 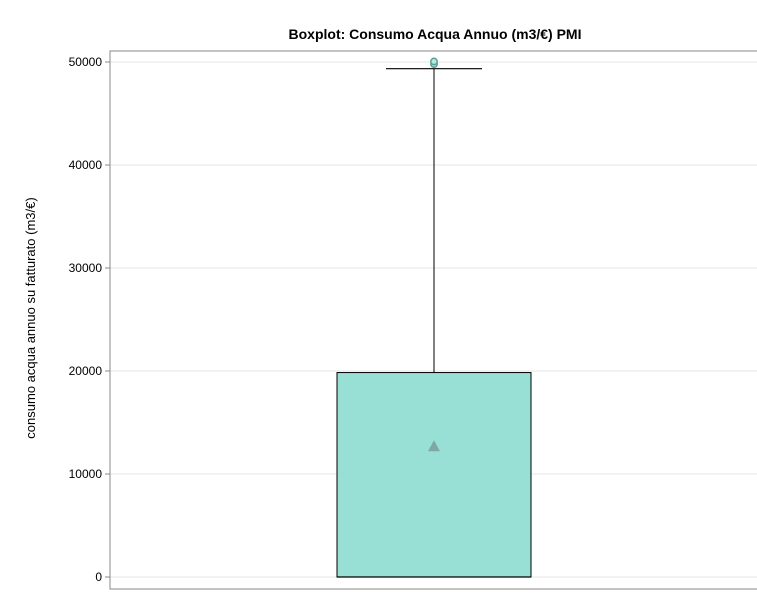 What do you see at coordinates (86, 268) in the screenshot?
I see `y-tick-label: 30000` at bounding box center [86, 268].